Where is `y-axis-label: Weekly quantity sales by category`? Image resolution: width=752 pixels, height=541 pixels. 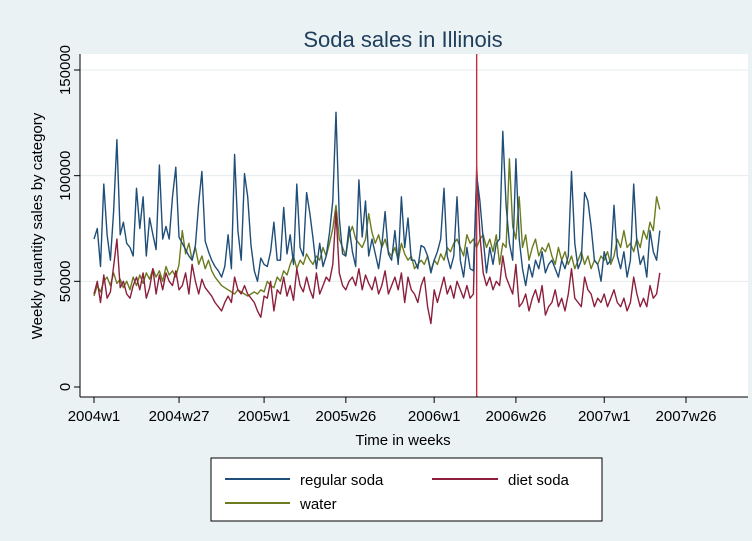
y-axis-label: Weekly quantity sales by category is located at coordinates (37, 225).